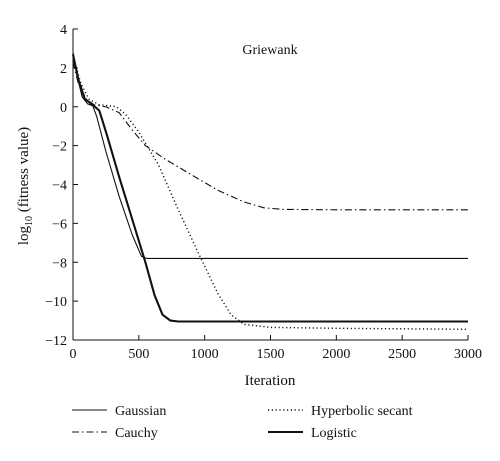 This screenshot has width=500, height=461. I want to click on x-tick-label: 3000, so click(468, 354).